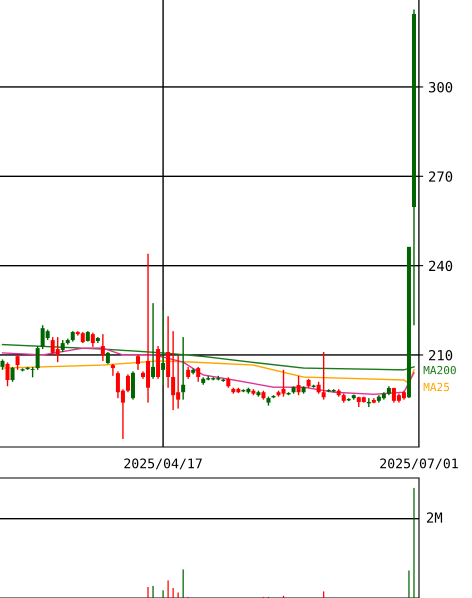  I want to click on series-label: MA25, so click(437, 387).